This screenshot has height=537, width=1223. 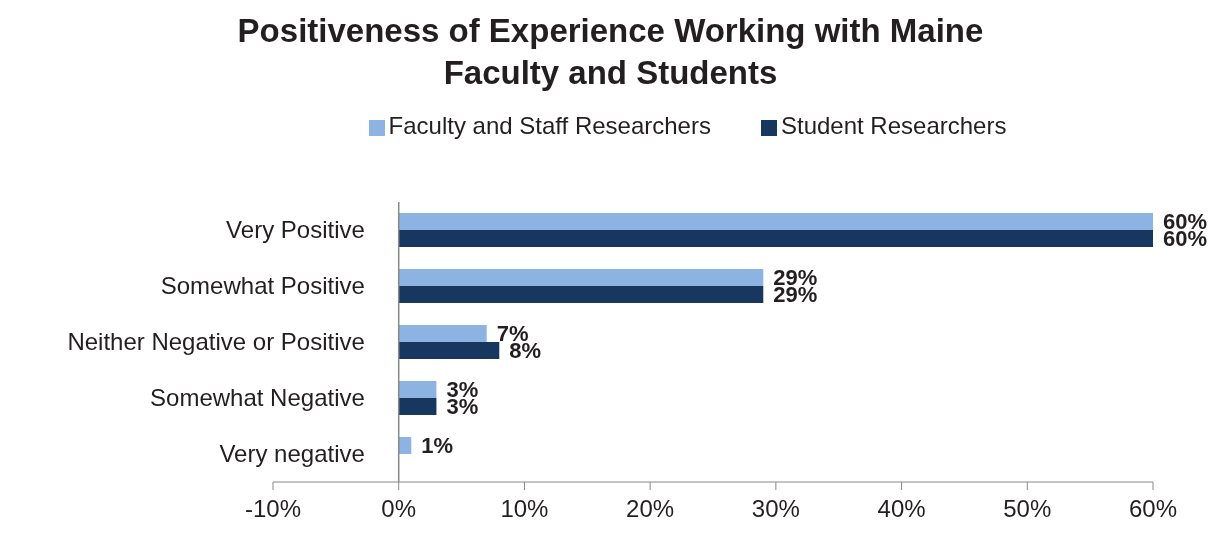 What do you see at coordinates (399, 509) in the screenshot?
I see `x-tick-label: 0%` at bounding box center [399, 509].